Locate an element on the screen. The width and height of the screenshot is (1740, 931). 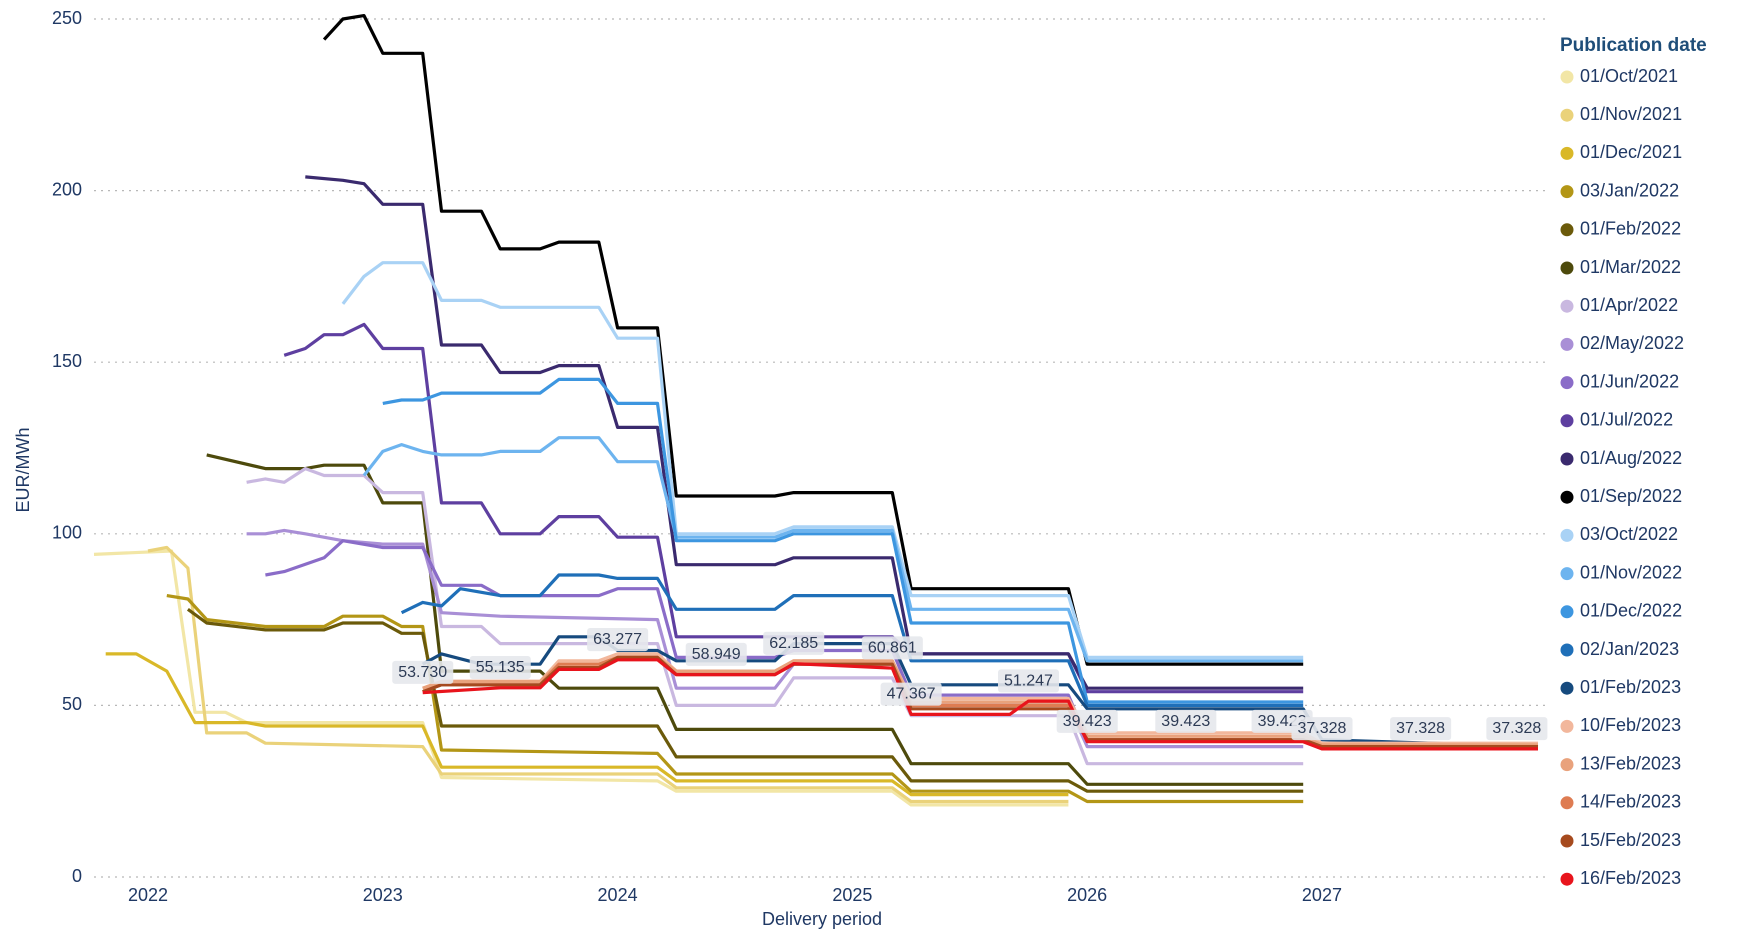
data-label: 55.135 is located at coordinates (500, 667).